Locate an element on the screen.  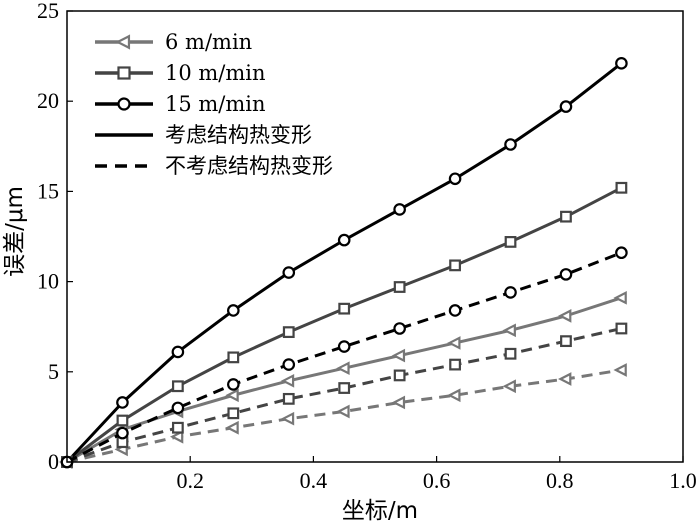
legend-entry: 考虑结构热变形 is located at coordinates (203, 135).